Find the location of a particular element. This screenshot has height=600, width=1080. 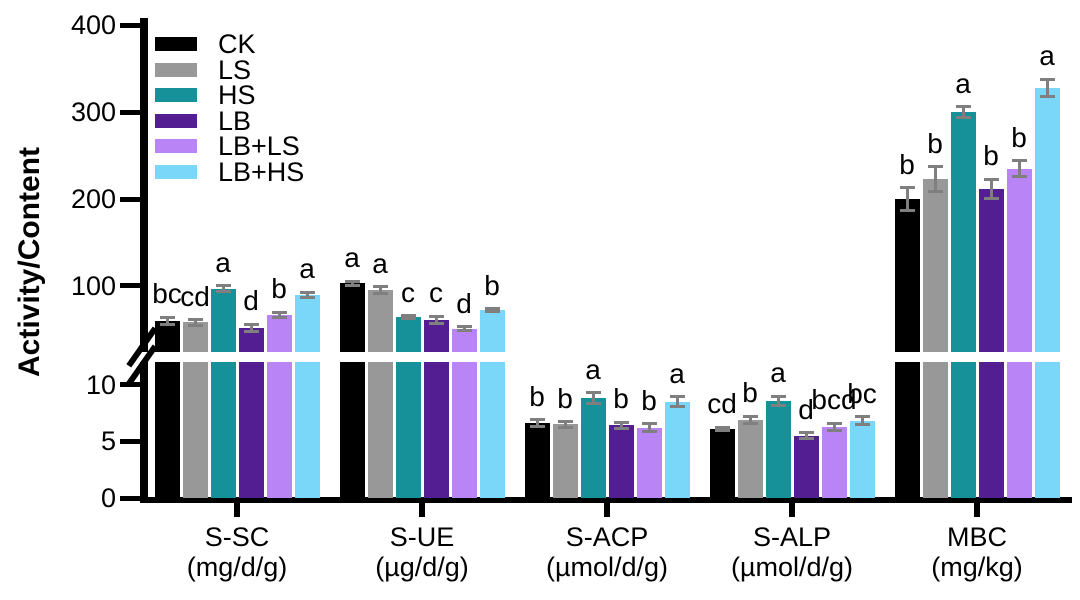

bar-S-UE-HS-lower is located at coordinates (408, 430).